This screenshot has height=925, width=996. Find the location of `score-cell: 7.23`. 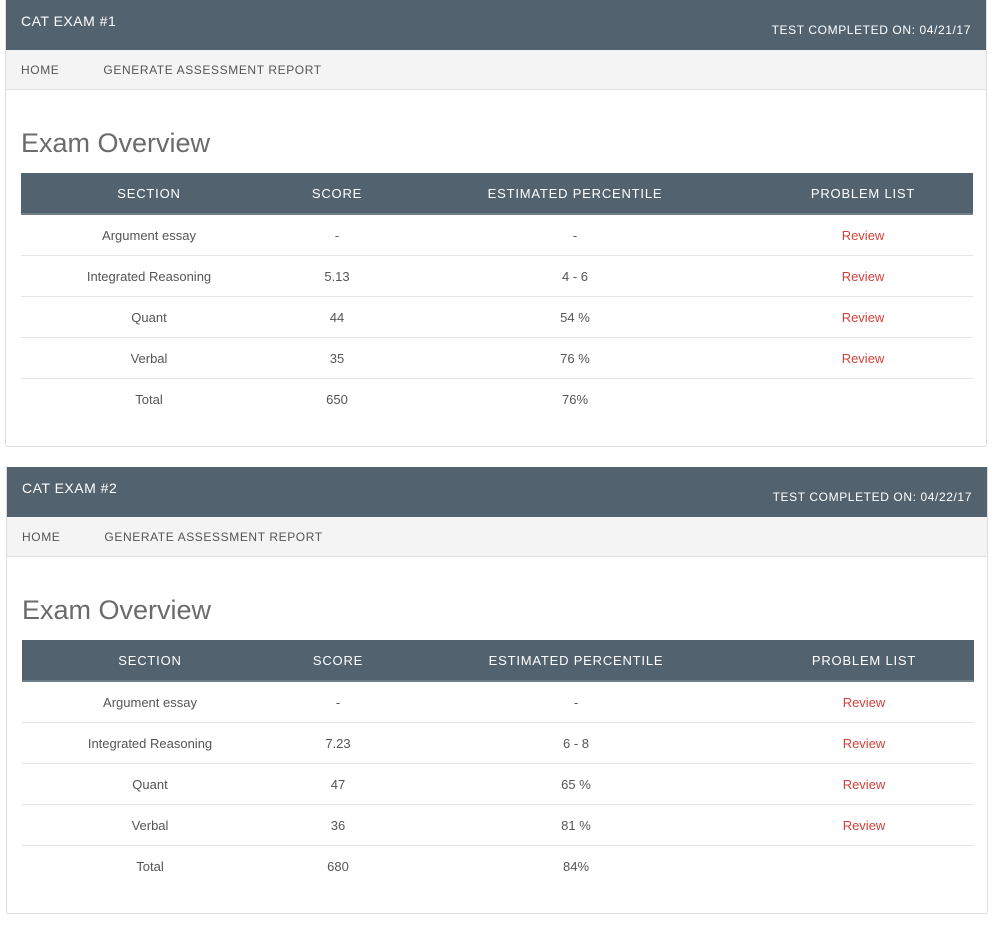

score-cell: 7.23 is located at coordinates (338, 743).